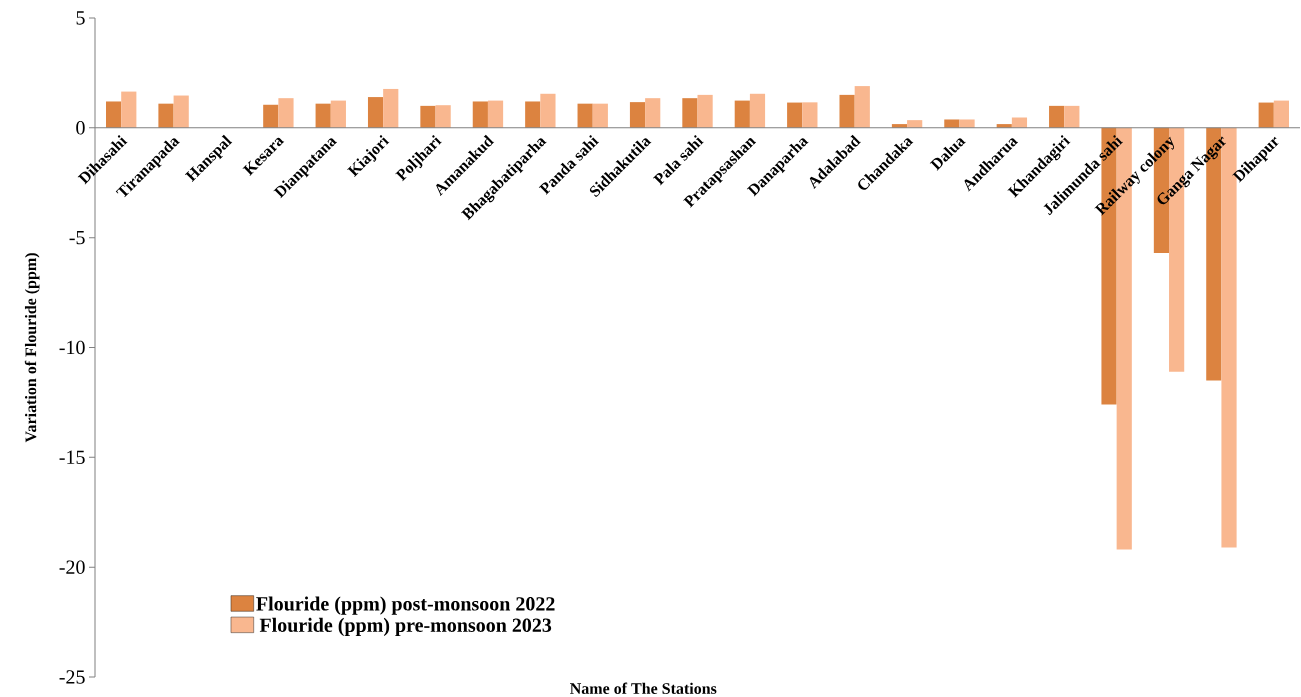 This screenshot has height=697, width=1301. What do you see at coordinates (80, 18) in the screenshot?
I see `y-tick-label: 5` at bounding box center [80, 18].